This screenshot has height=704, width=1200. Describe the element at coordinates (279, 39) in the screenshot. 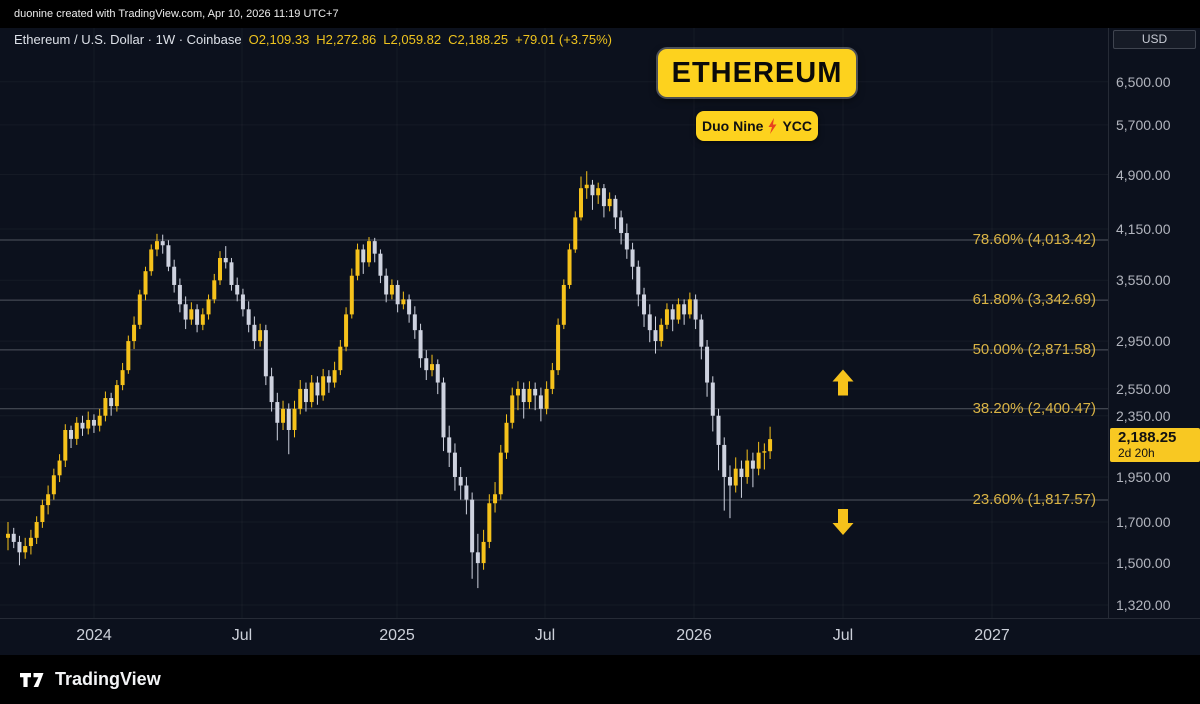

I see `ohlc-open: O2,109.33` at that location.